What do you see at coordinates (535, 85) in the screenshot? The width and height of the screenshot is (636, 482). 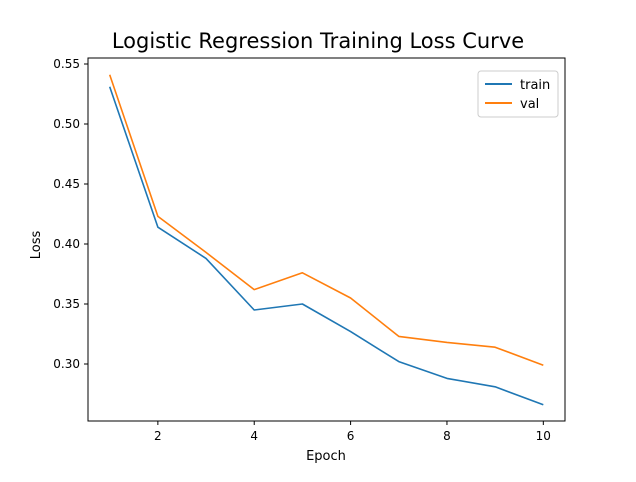 I see `legend-label-train: train` at bounding box center [535, 85].